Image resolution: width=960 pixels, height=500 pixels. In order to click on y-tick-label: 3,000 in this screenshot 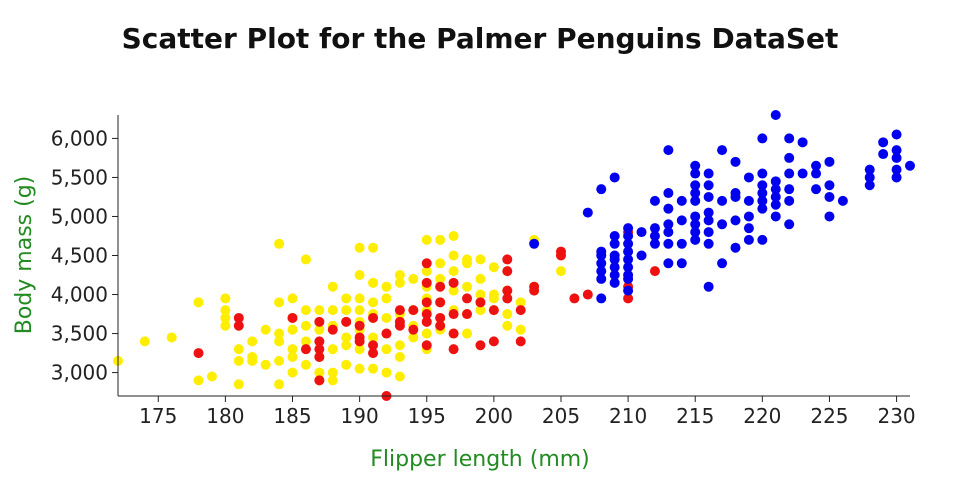, I will do `click(79, 373)`.